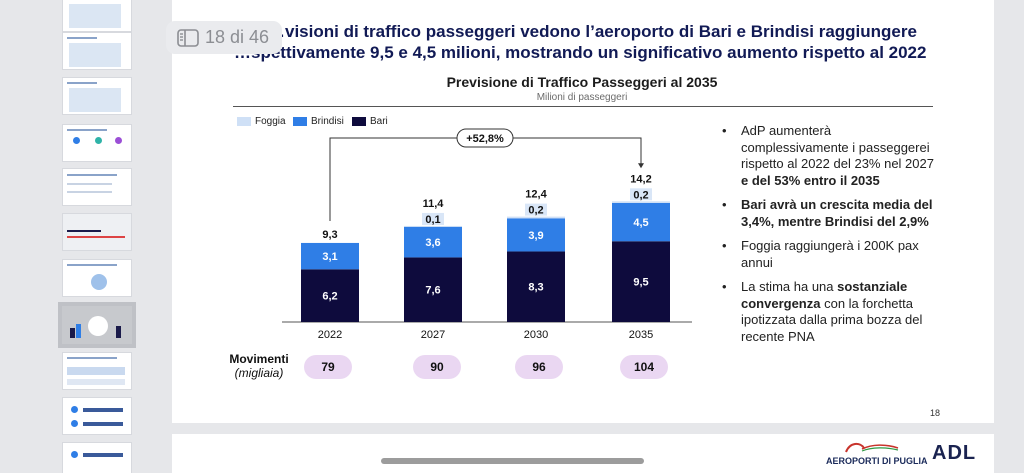  Describe the element at coordinates (97, 325) in the screenshot. I see `thumbnail-page-current` at that location.